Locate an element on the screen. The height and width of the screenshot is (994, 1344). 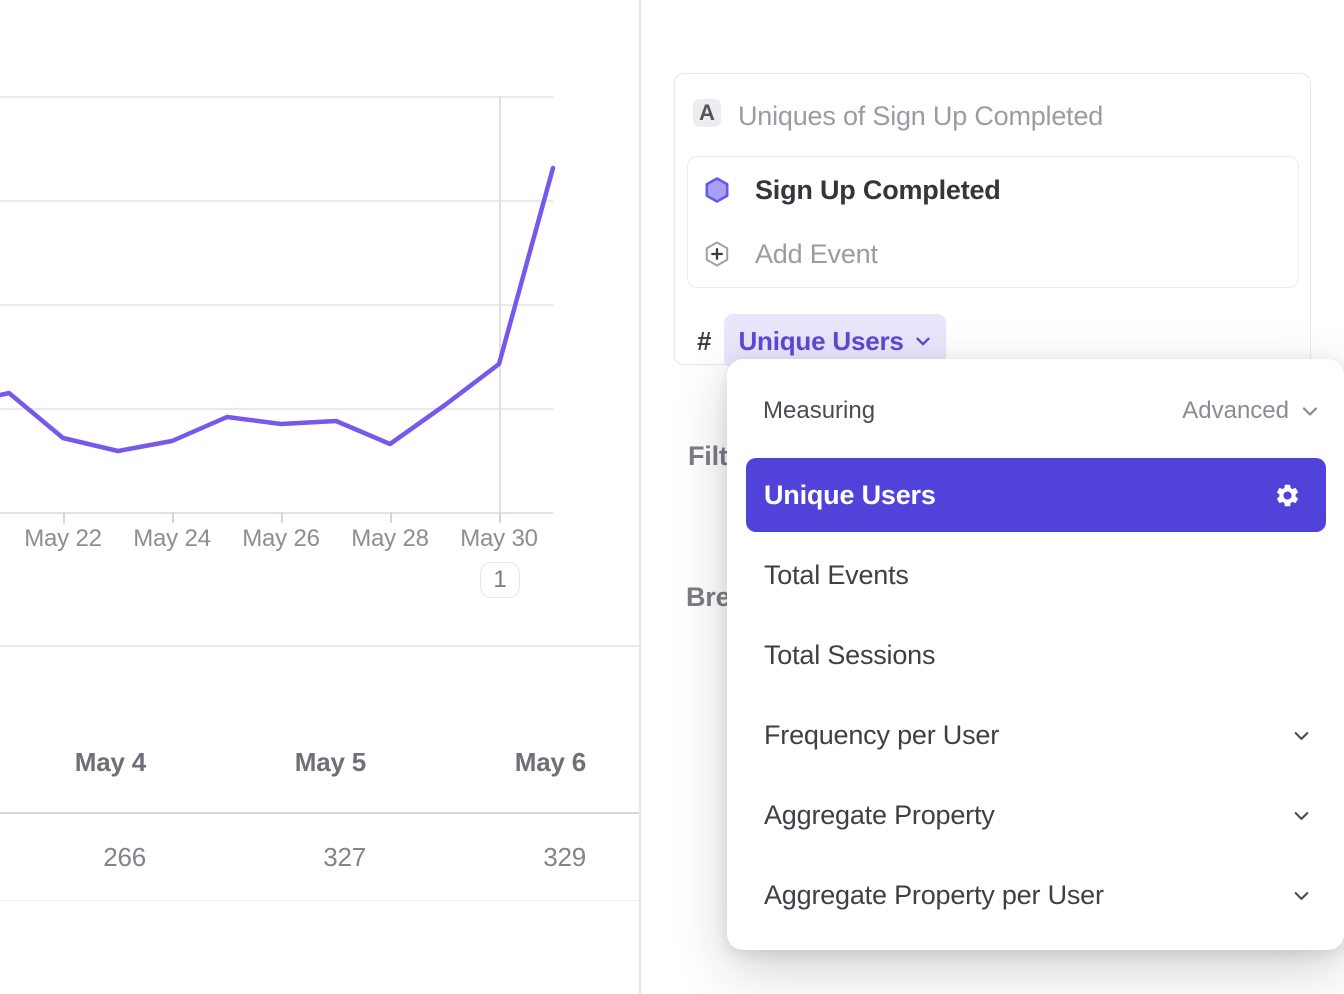
menu-item-label: Aggregate Property is located at coordinates (879, 814).